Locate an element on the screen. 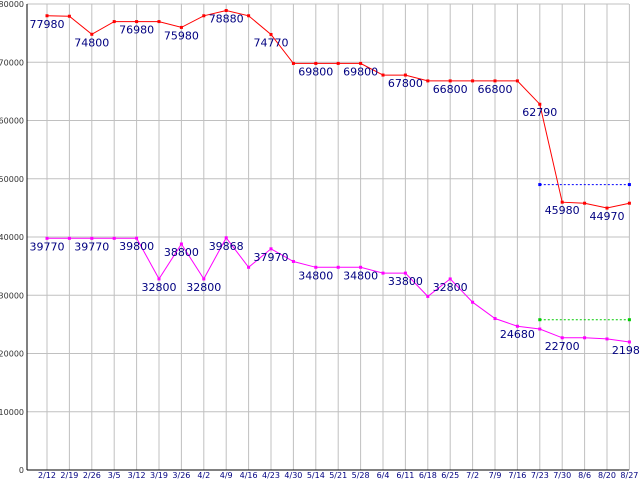  x-tick-label: 7/9 is located at coordinates (495, 475).